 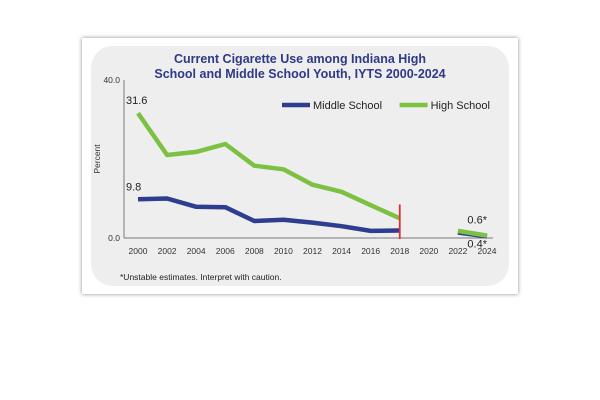 What do you see at coordinates (312, 251) in the screenshot?
I see `x-tick-label: 2012` at bounding box center [312, 251].